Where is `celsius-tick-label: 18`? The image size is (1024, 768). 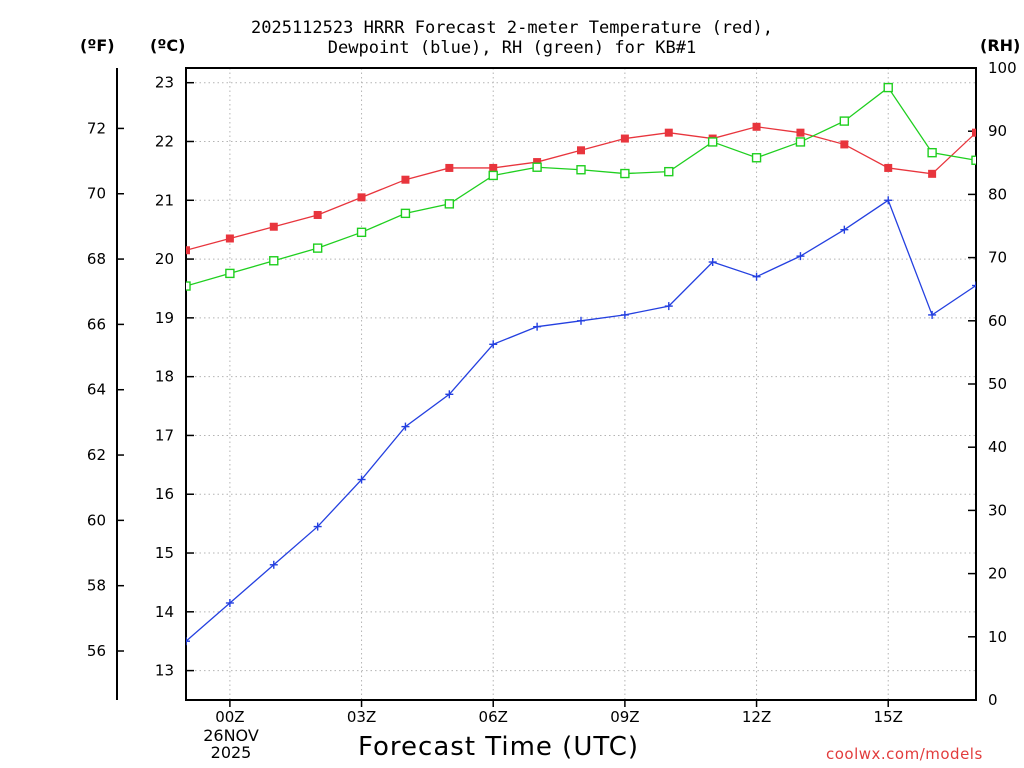
celsius-tick-label: 18 is located at coordinates (164, 377).